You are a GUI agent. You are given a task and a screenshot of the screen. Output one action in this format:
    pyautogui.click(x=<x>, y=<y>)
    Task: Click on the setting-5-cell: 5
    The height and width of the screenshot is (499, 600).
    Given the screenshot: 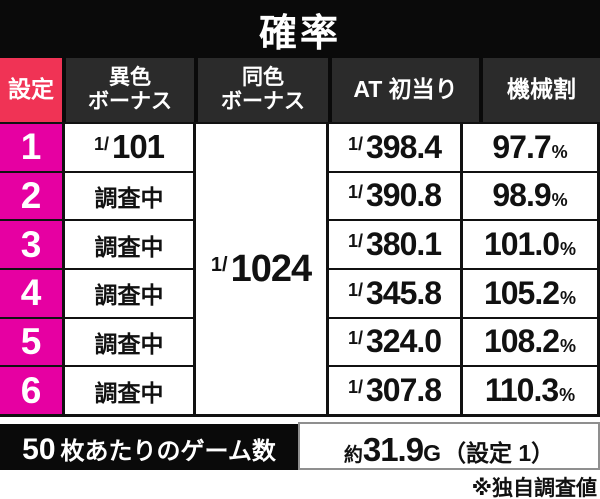 What is the action you would take?
    pyautogui.click(x=31, y=342)
    